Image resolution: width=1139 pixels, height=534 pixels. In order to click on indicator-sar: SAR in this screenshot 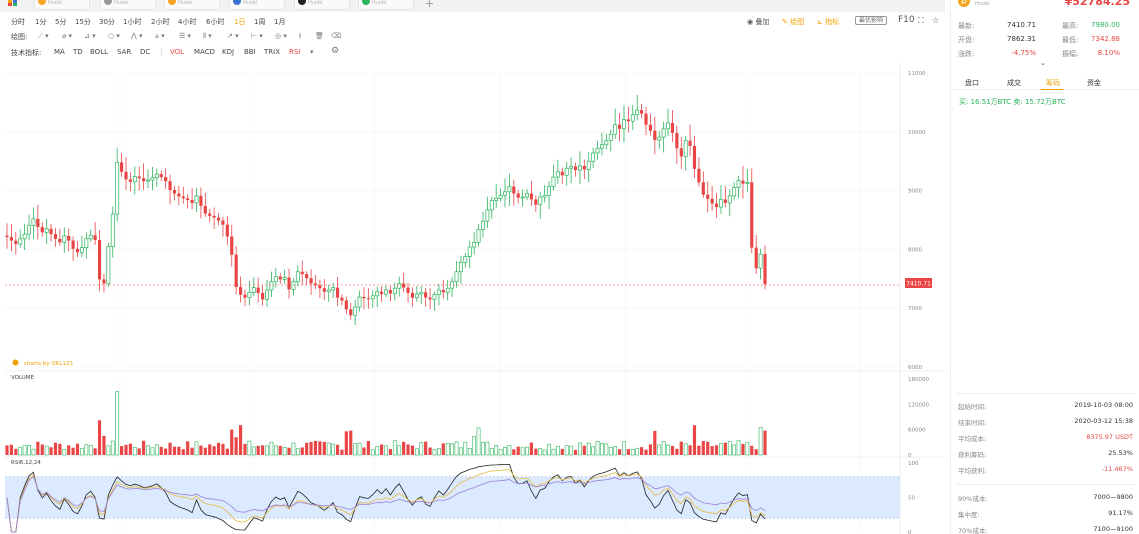, I will do `click(124, 52)`.